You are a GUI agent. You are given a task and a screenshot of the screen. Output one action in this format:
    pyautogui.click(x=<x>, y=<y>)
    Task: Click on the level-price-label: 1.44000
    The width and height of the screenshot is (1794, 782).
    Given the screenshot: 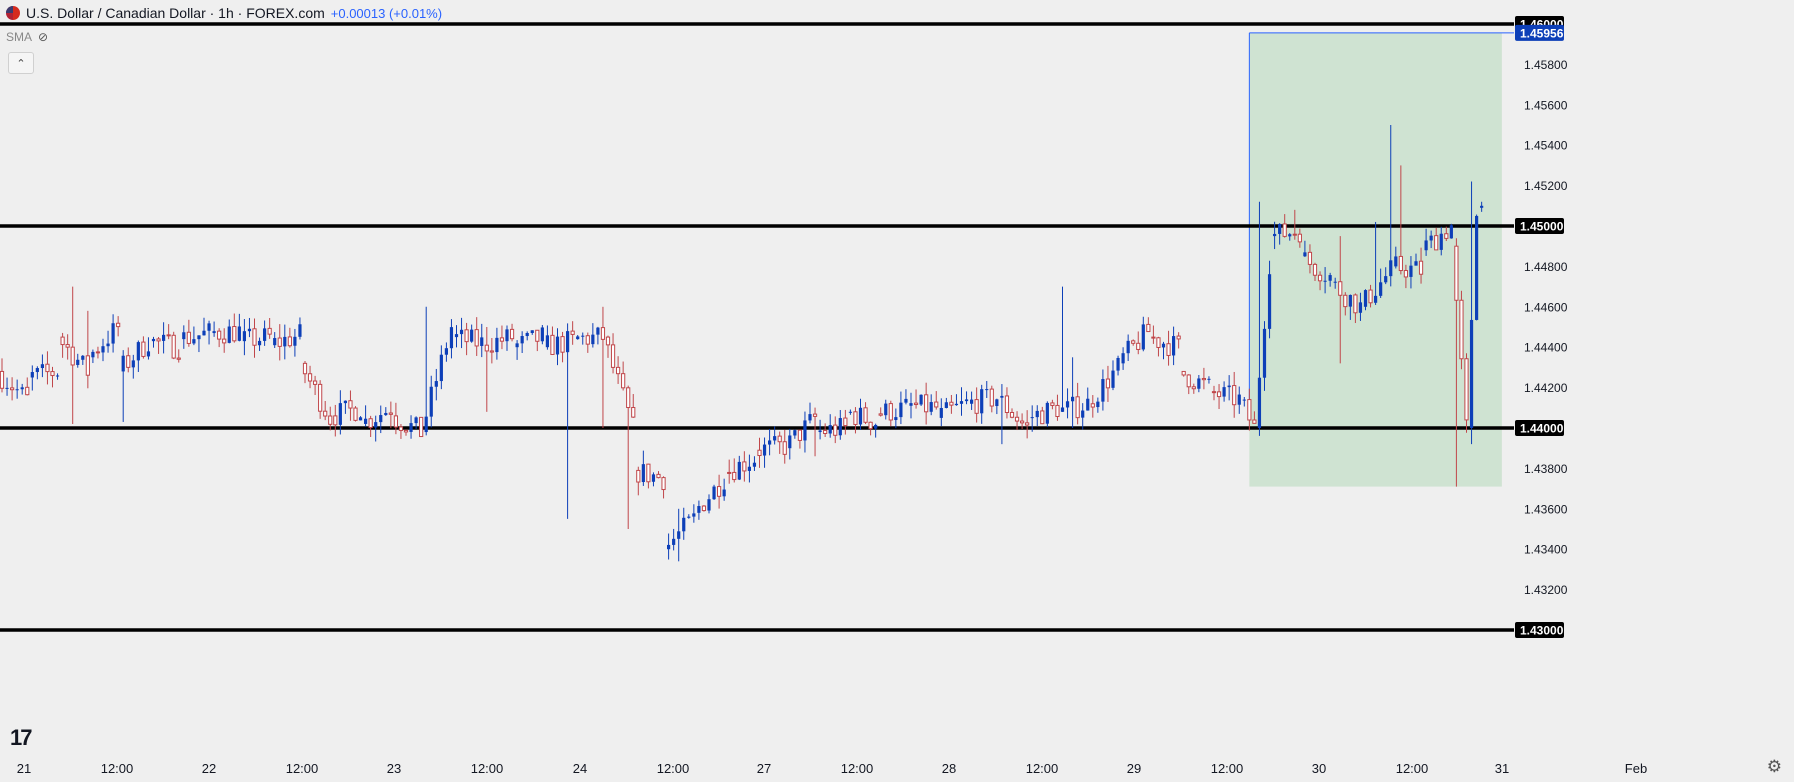 What is the action you would take?
    pyautogui.click(x=1542, y=429)
    